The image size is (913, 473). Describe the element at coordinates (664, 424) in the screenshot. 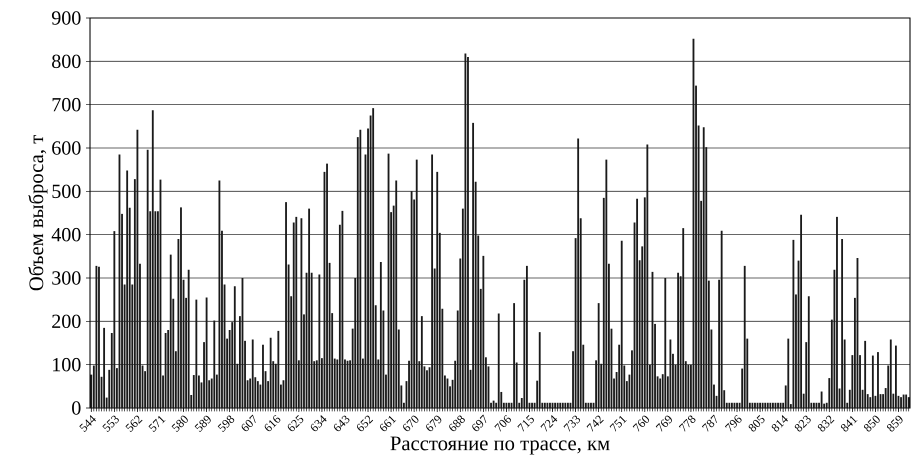

I see `x-tick-label: 769` at that location.